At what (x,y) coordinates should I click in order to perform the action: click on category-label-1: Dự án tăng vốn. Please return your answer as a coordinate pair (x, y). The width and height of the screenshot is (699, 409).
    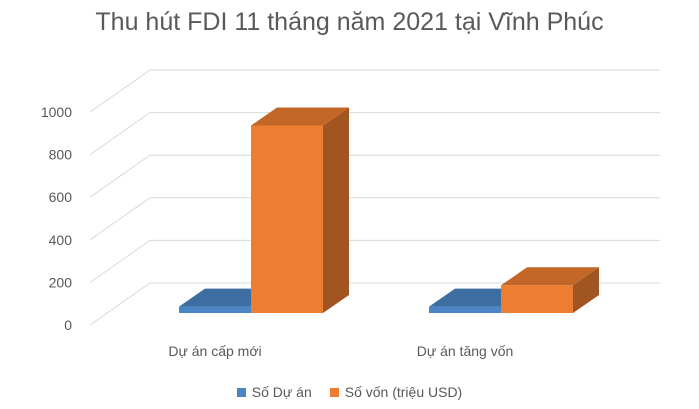
    Looking at the image, I should click on (465, 351).